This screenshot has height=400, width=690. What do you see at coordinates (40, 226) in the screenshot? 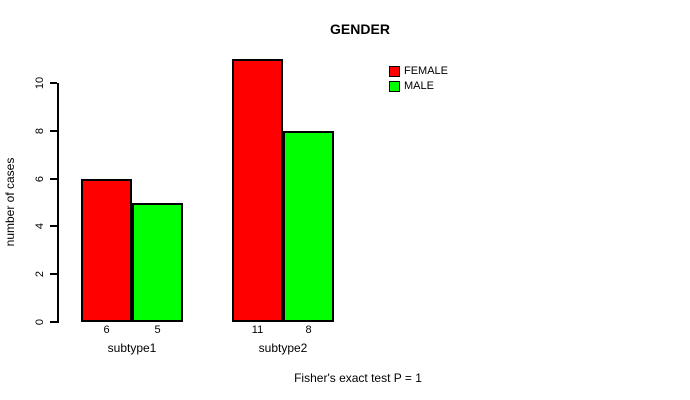
I see `y-tick-label: 4` at bounding box center [40, 226].